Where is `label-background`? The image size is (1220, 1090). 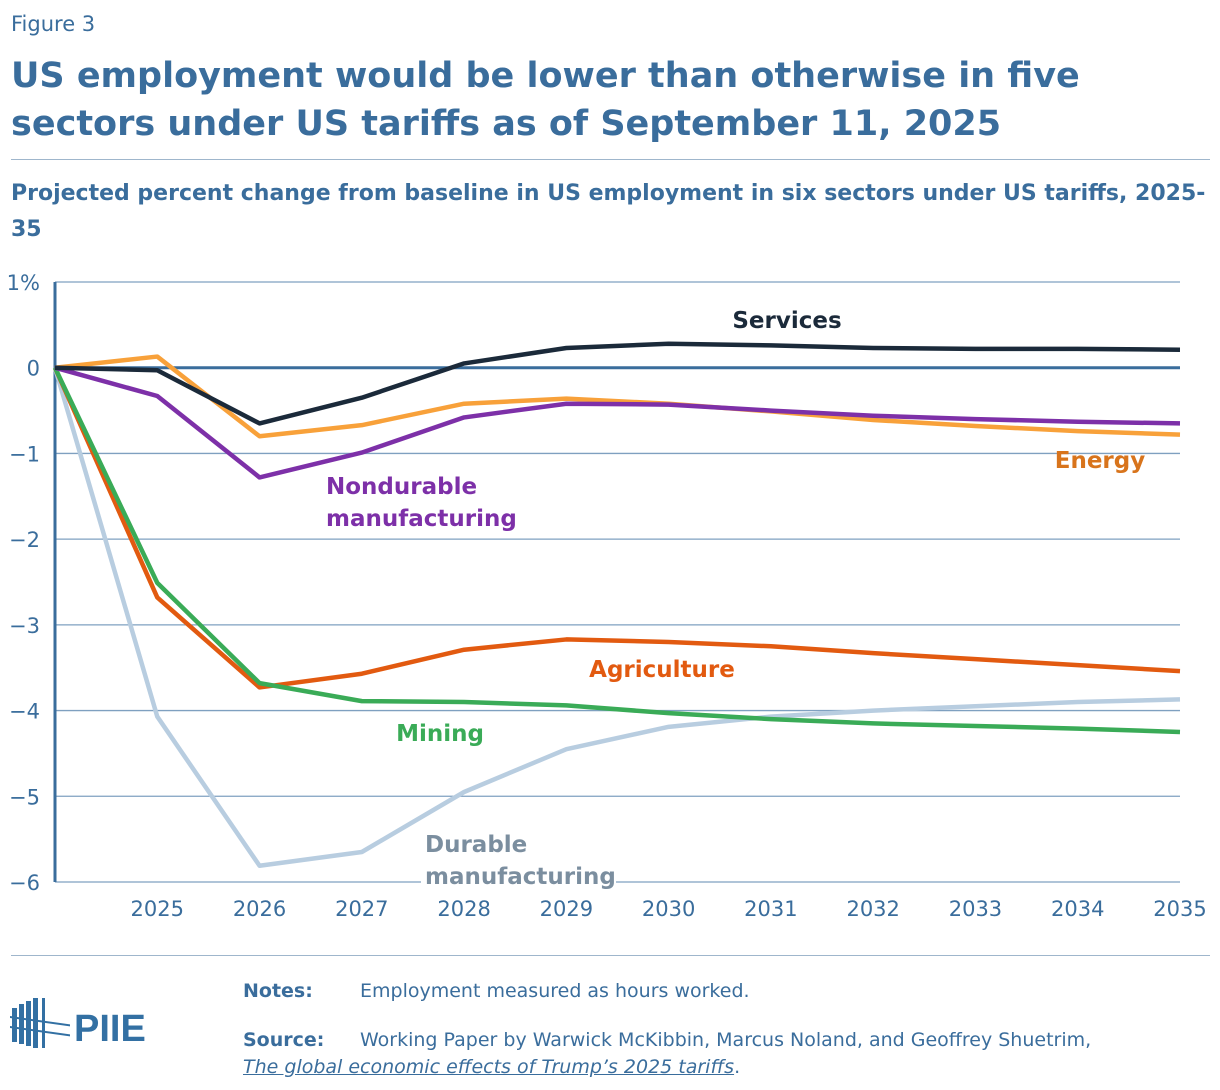
label-background is located at coordinates (518, 860).